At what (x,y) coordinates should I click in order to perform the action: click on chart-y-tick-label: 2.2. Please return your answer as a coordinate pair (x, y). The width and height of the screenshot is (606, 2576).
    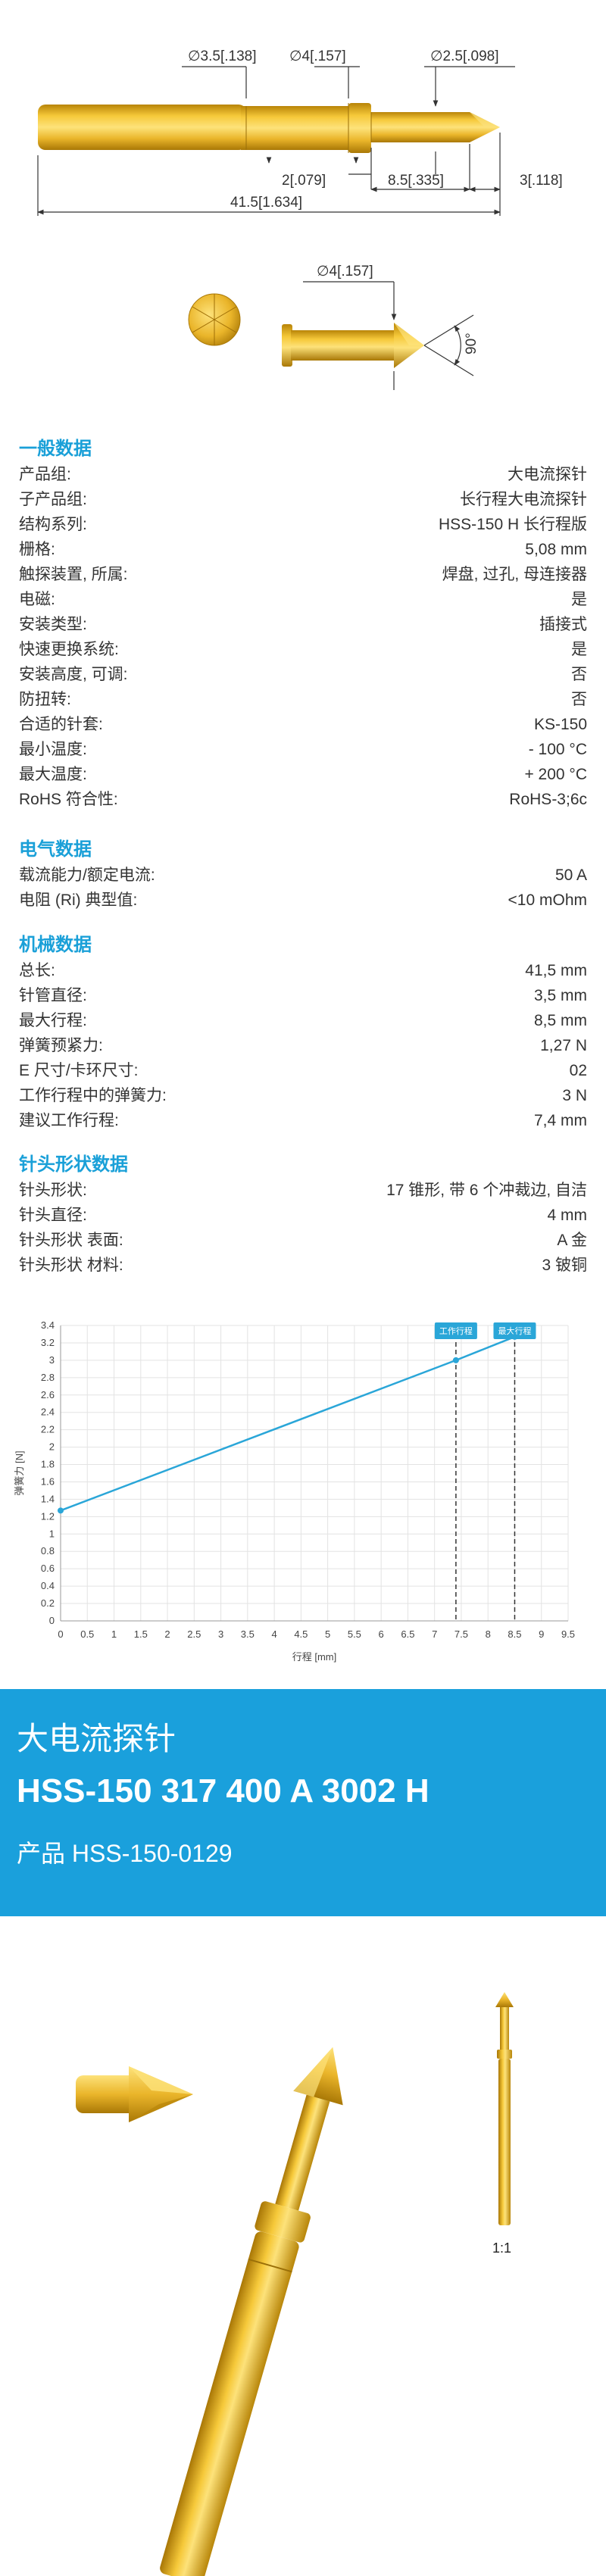
    Looking at the image, I should click on (48, 1430).